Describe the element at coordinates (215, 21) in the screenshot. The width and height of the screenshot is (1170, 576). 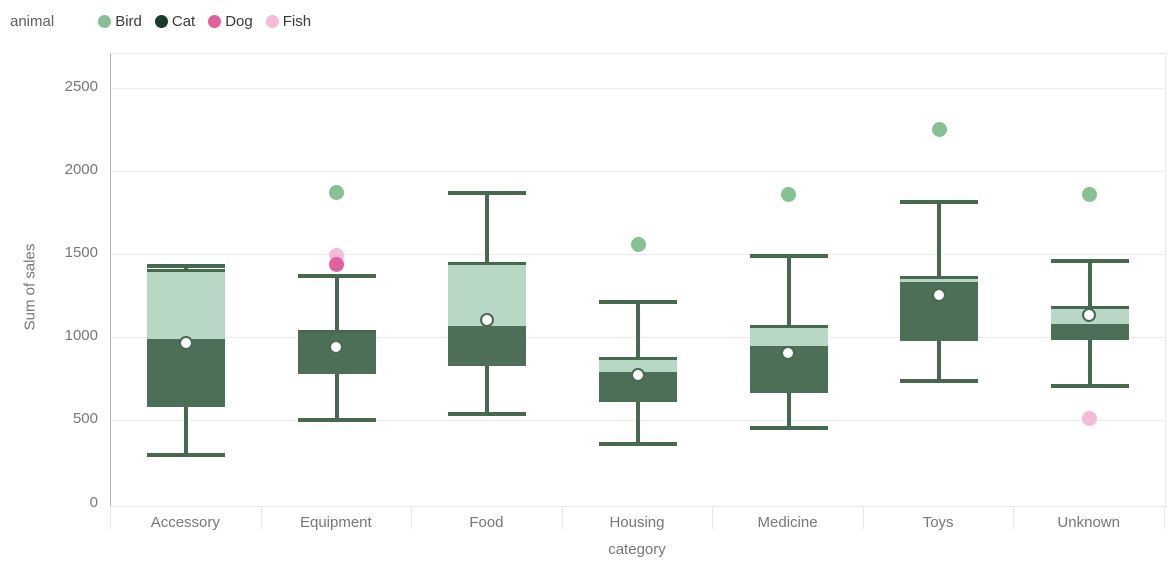
I see `dog-color-dot-icon` at that location.